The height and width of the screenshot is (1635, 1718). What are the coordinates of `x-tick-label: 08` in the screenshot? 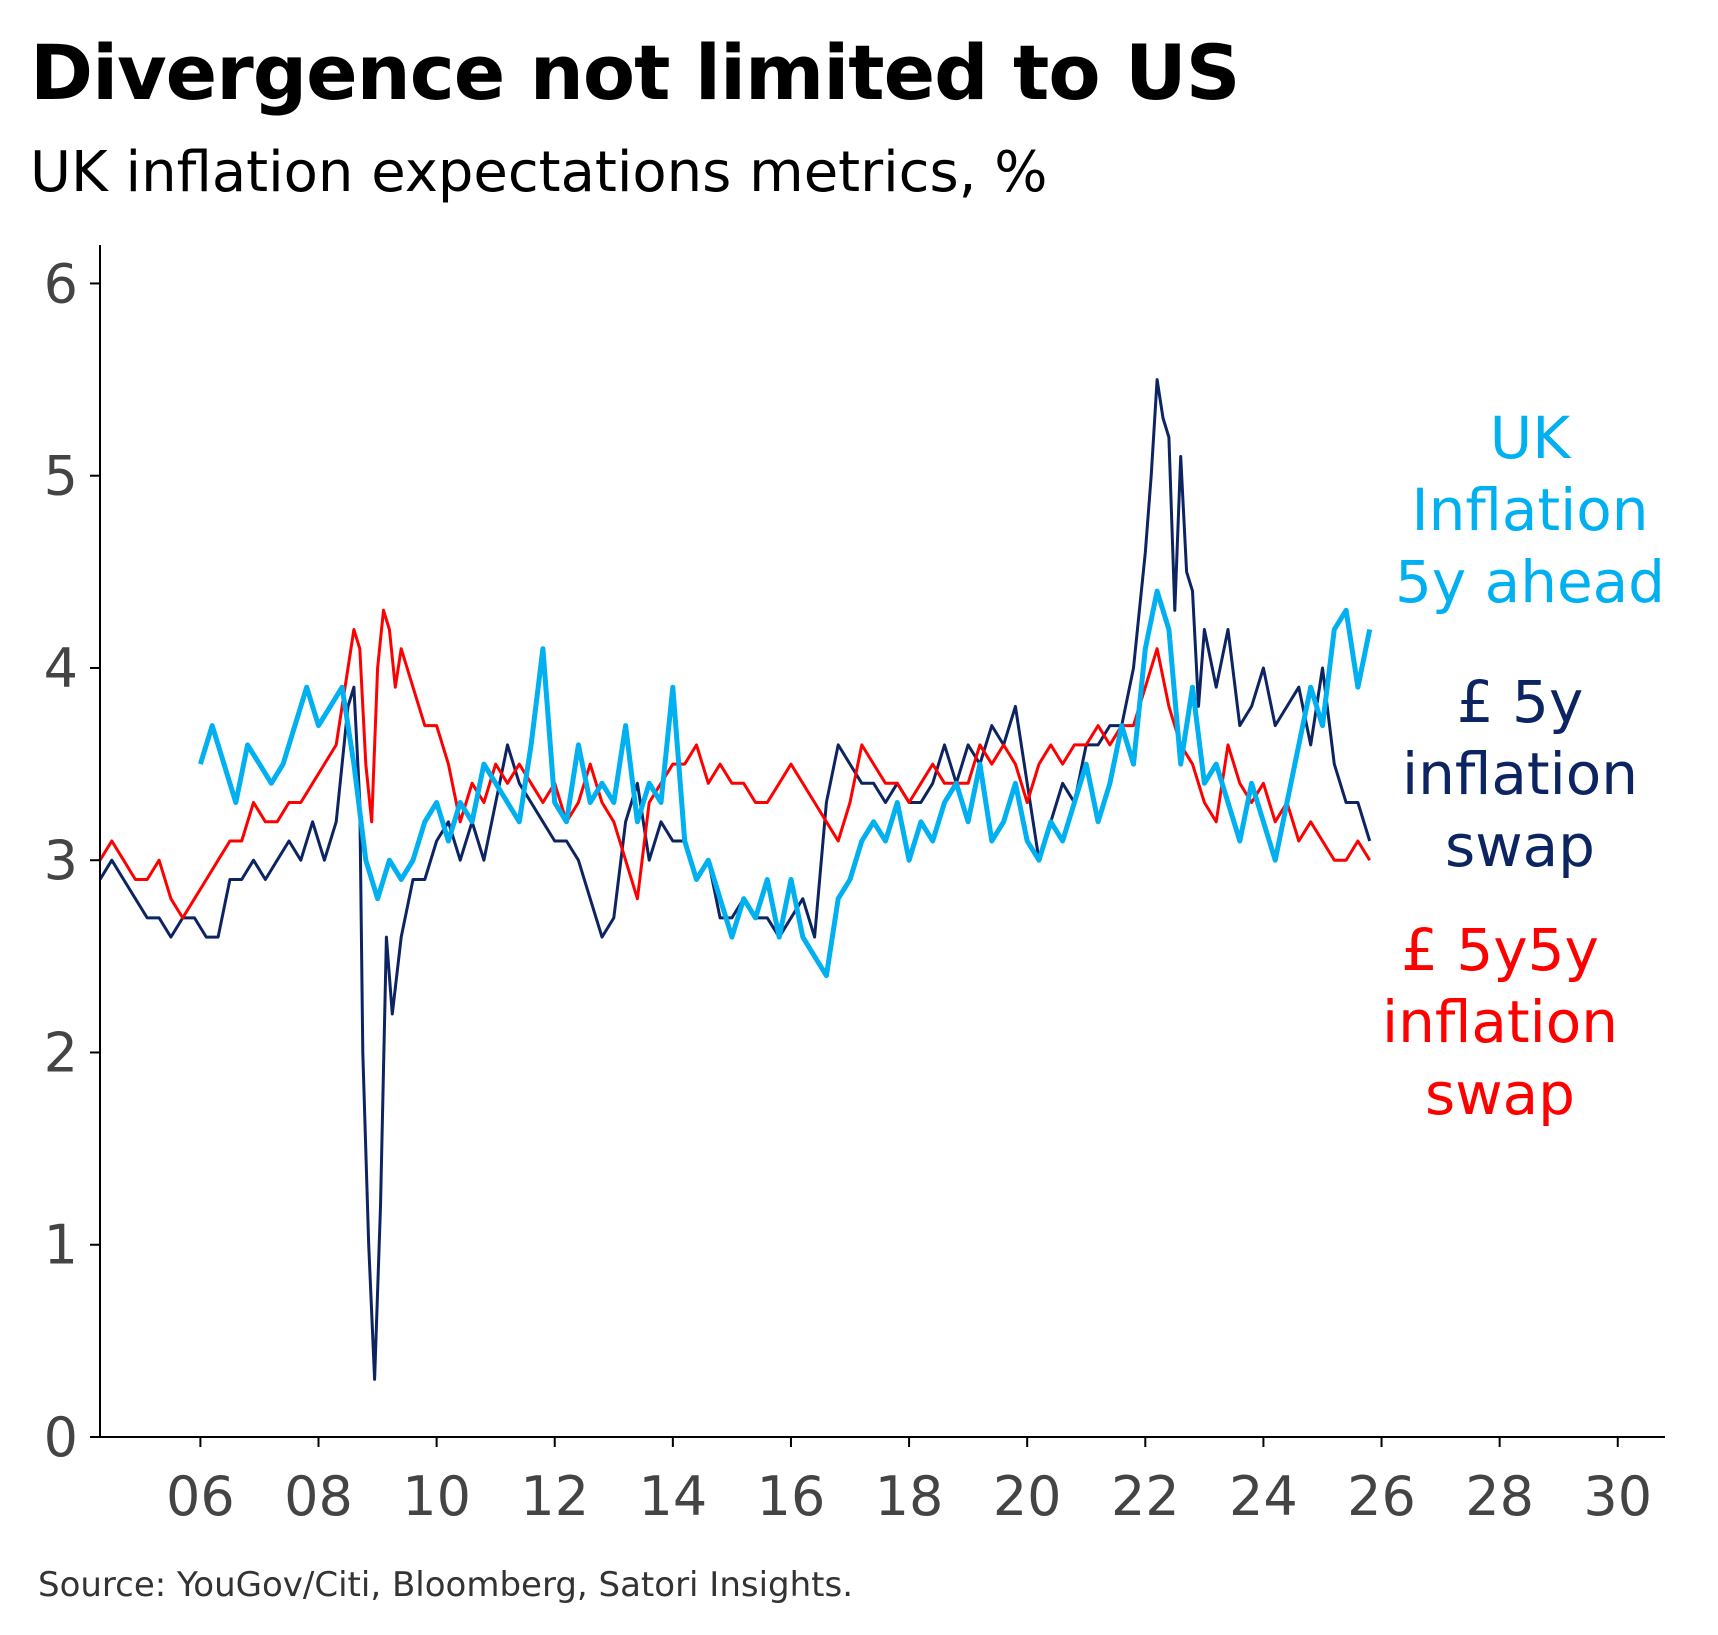 It's located at (318, 1496).